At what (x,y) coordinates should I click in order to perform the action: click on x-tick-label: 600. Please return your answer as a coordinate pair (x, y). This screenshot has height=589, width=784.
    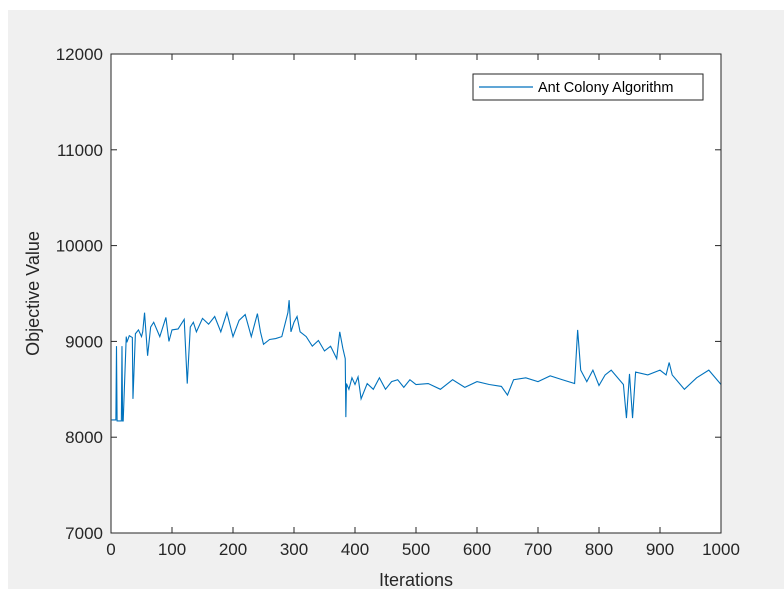
    Looking at the image, I should click on (477, 549).